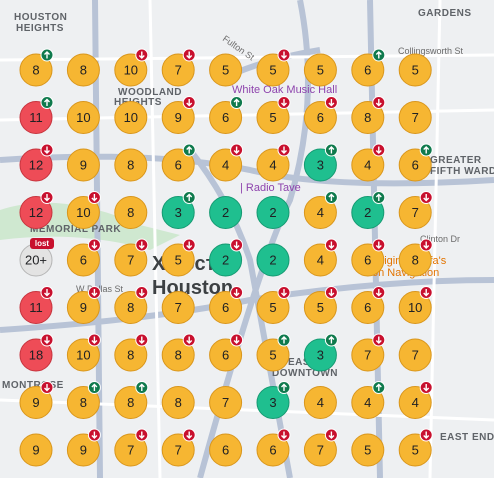 This screenshot has width=494, height=478. What do you see at coordinates (36, 352) in the screenshot?
I see `marker: 18` at bounding box center [36, 352].